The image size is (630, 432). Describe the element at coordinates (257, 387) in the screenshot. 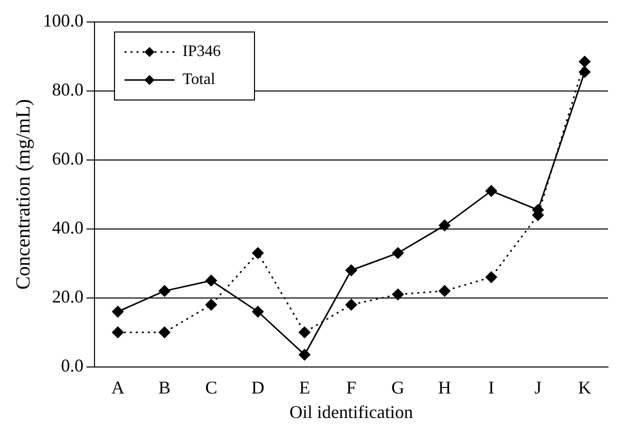

I see `x-tick-label: D` at that location.